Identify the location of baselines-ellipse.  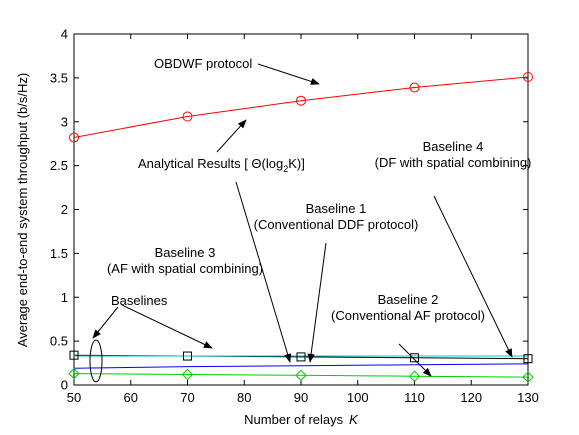
(96, 361).